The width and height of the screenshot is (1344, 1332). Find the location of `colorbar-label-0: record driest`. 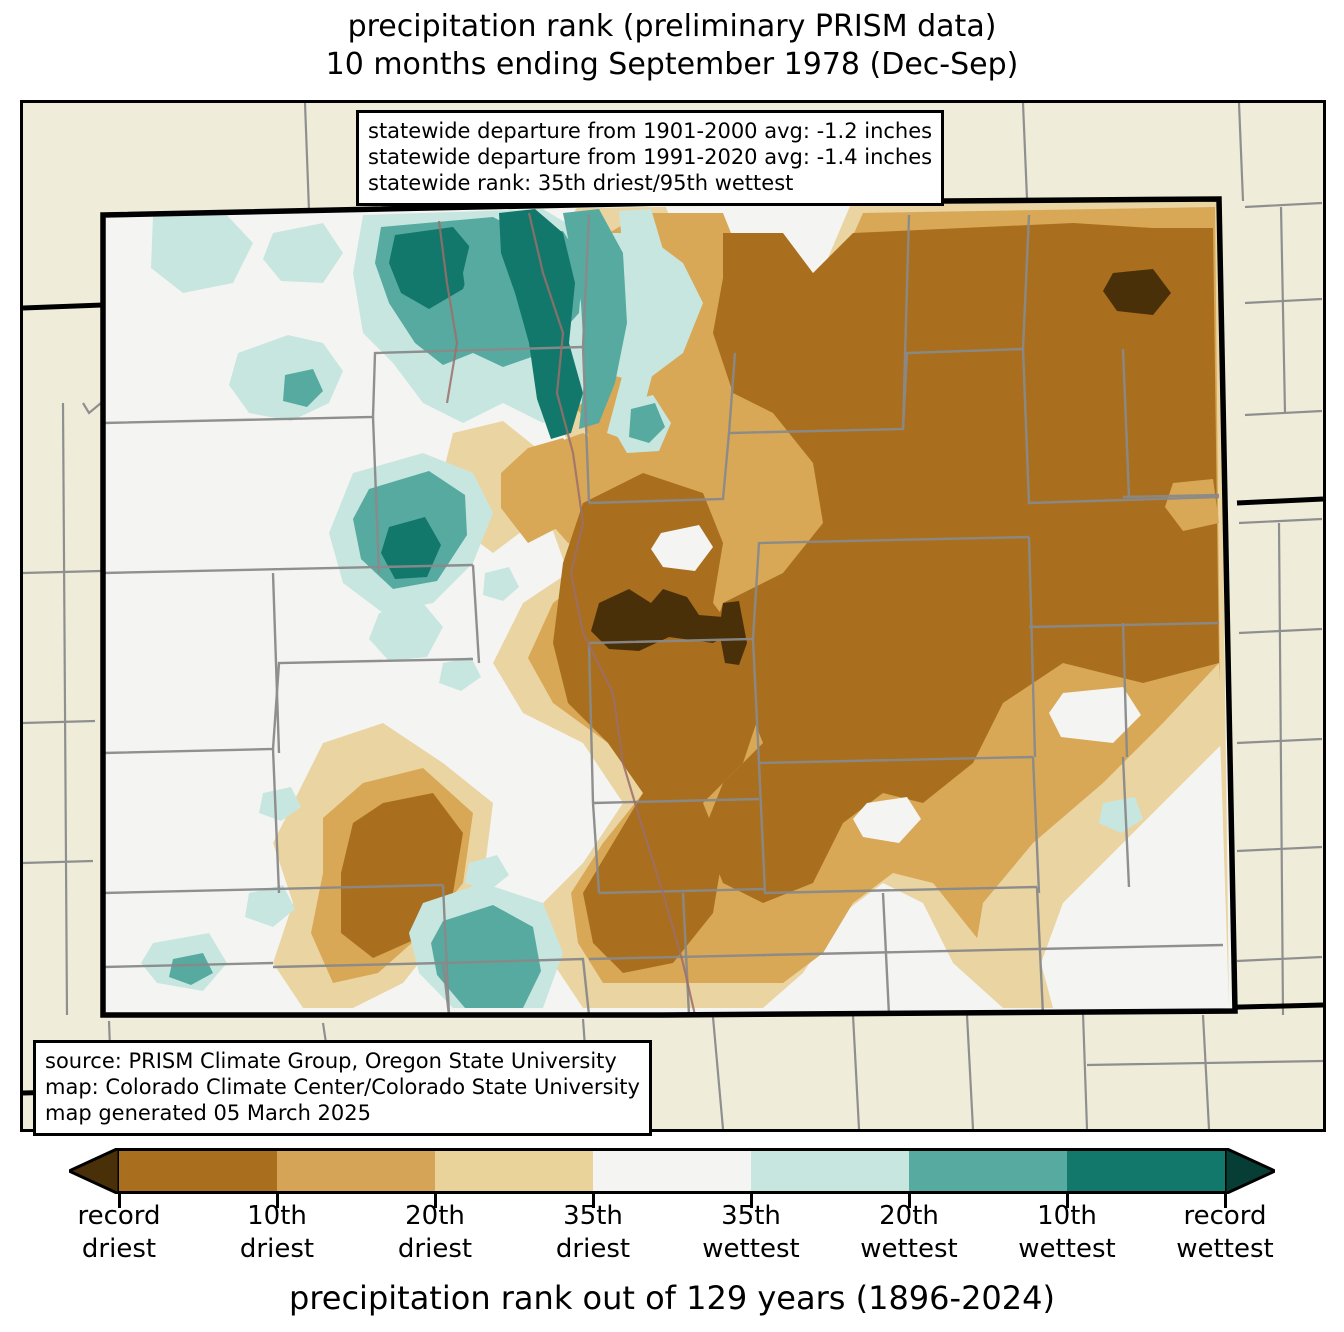

colorbar-label-0: record driest is located at coordinates (119, 1233).